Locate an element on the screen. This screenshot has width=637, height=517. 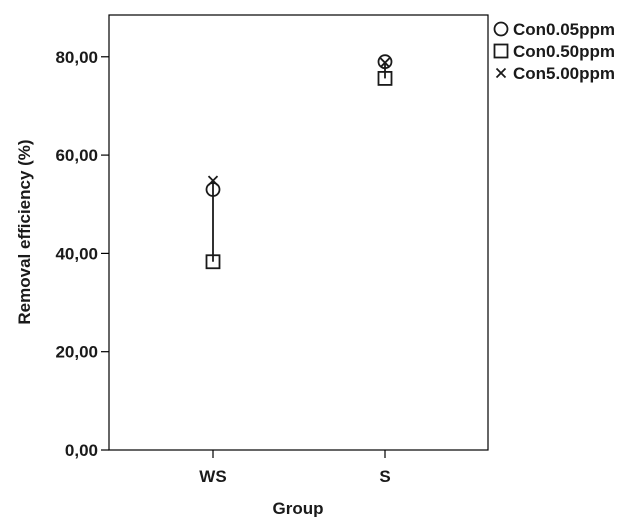
y-tick-label: 40,00 is located at coordinates (76, 253).